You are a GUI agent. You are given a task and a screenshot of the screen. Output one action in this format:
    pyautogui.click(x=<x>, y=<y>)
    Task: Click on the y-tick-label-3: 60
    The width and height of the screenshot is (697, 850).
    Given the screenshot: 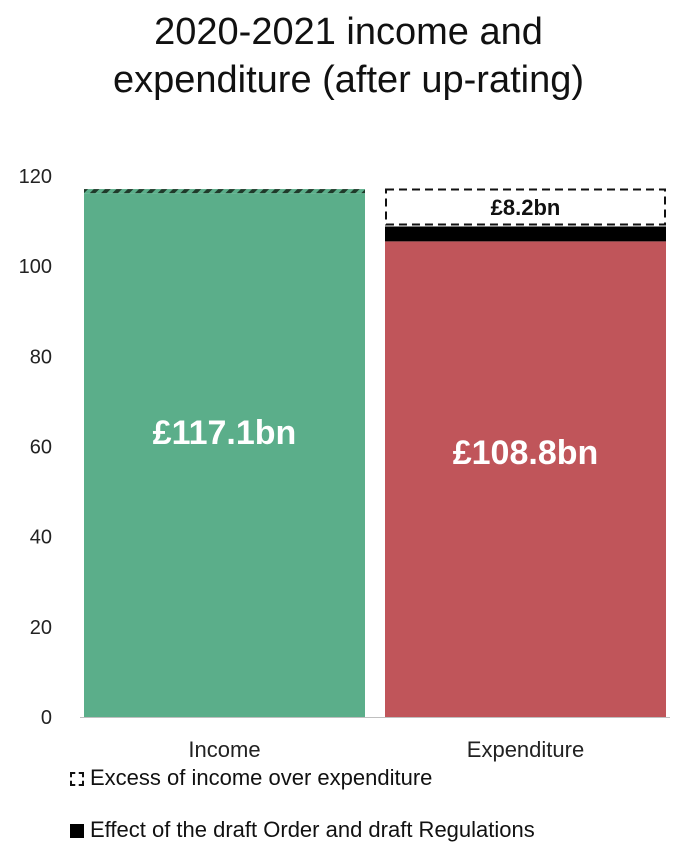 What is the action you would take?
    pyautogui.click(x=41, y=448)
    